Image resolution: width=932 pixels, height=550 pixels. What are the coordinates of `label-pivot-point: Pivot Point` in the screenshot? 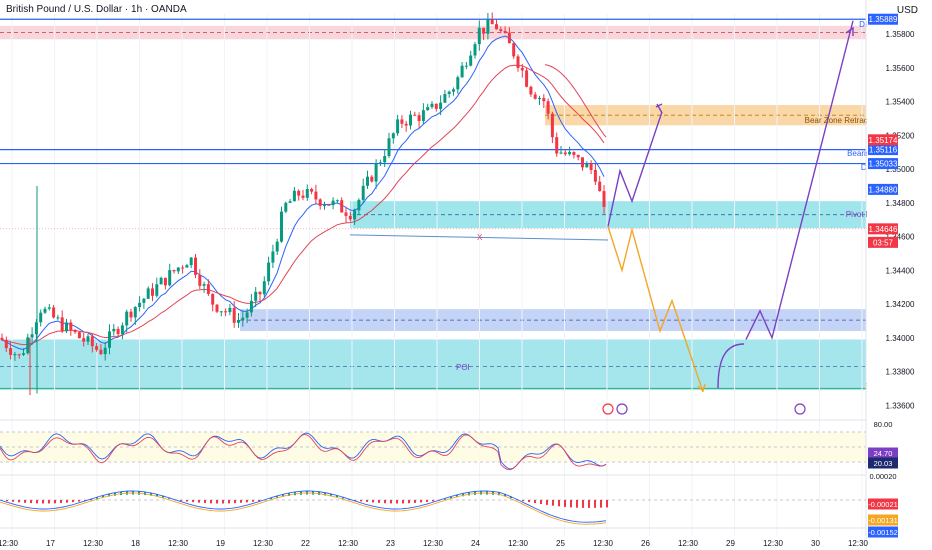 It's located at (865, 214).